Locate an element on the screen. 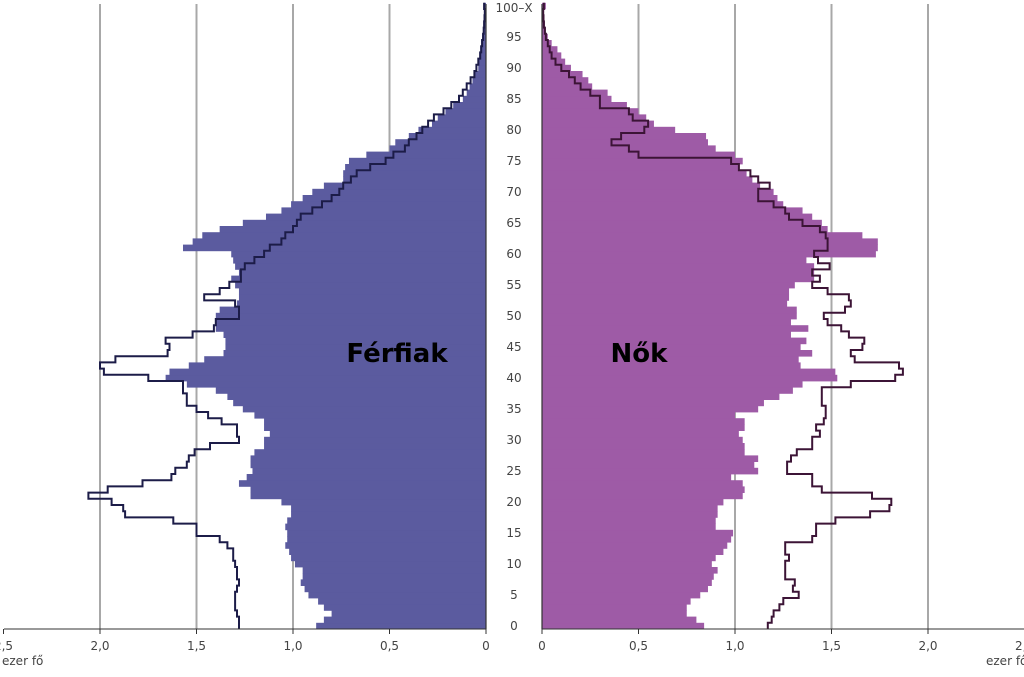 The height and width of the screenshot is (677, 1024). female-x-tick-label: 2,0 is located at coordinates (927, 646).